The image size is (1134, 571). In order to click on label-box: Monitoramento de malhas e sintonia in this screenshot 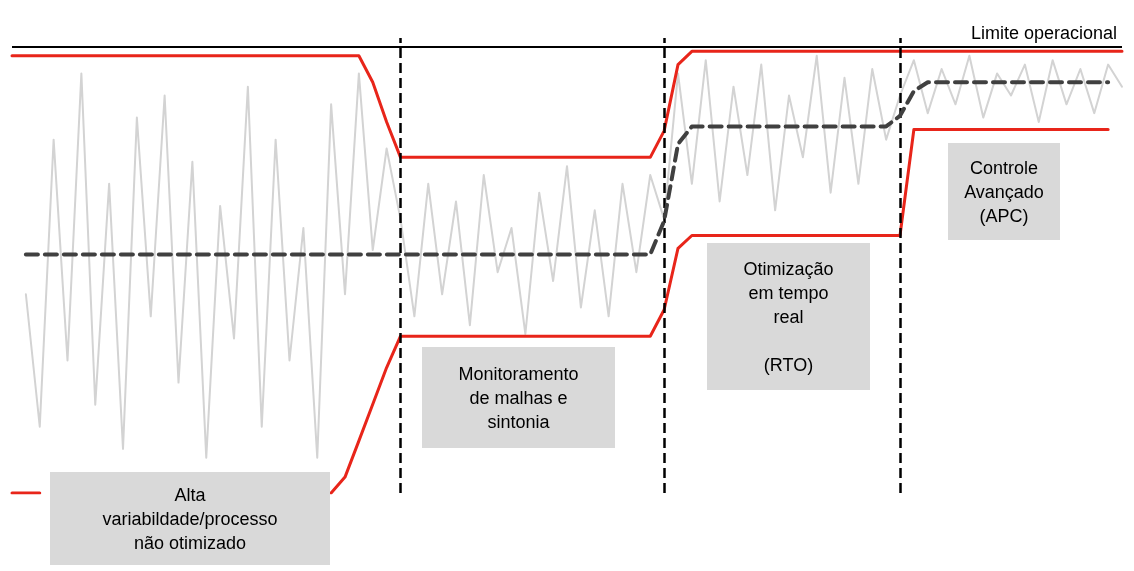, I will do `click(518, 397)`.